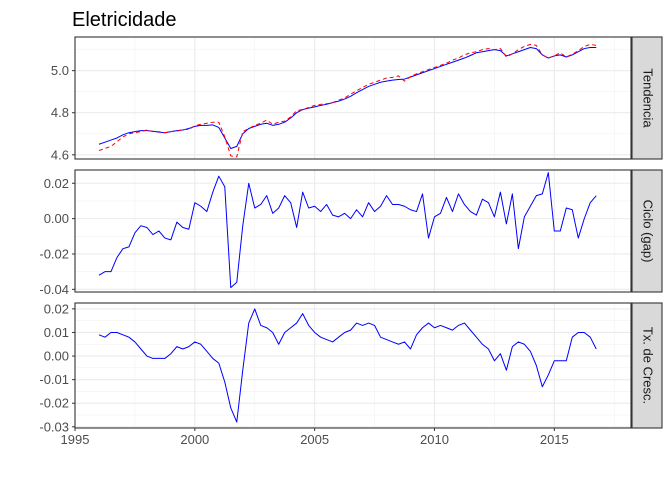 This screenshot has height=480, width=672. What do you see at coordinates (194, 439) in the screenshot?
I see `x-tick-label: 2000` at bounding box center [194, 439].